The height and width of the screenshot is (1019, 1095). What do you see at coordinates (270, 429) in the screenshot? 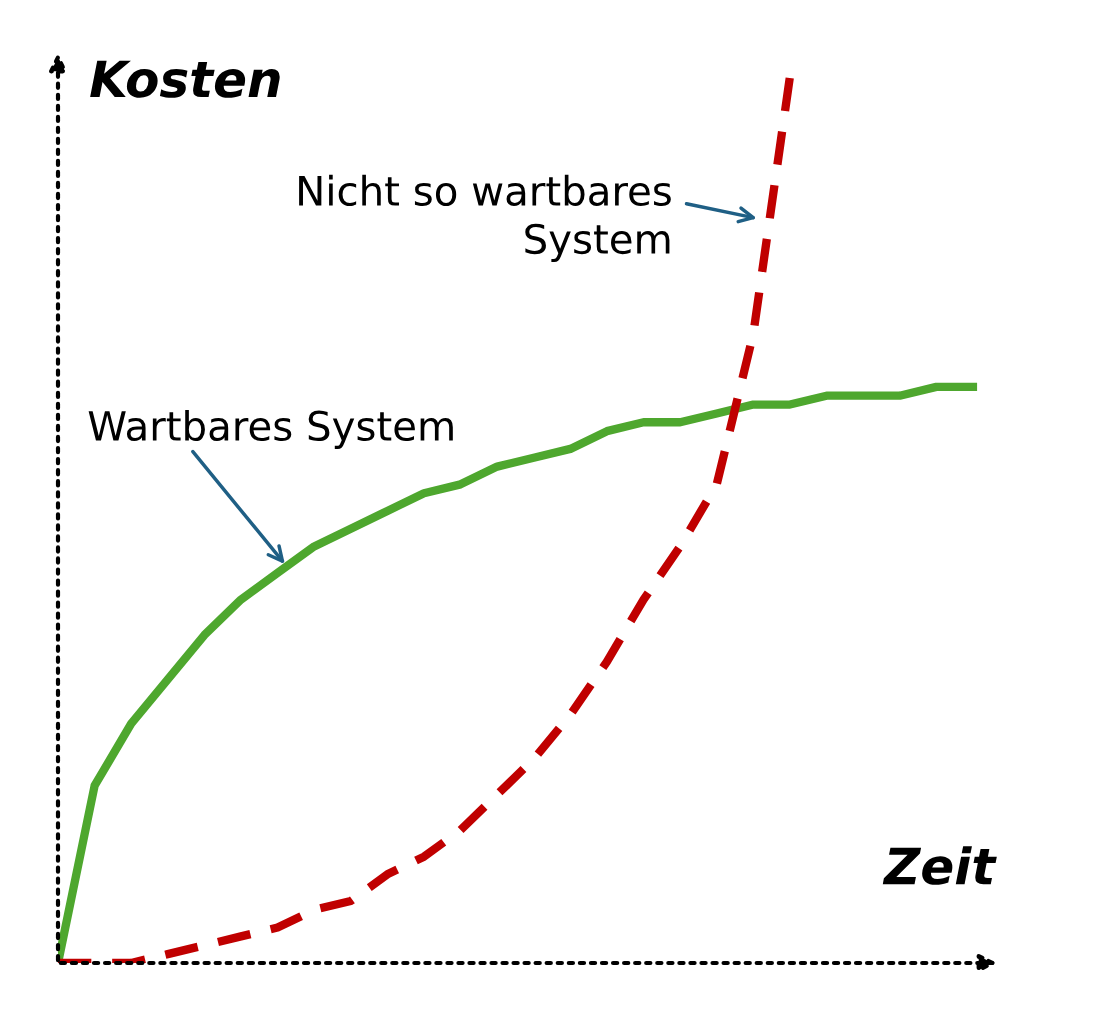
I see `series-label: Wartbares System` at bounding box center [270, 429].